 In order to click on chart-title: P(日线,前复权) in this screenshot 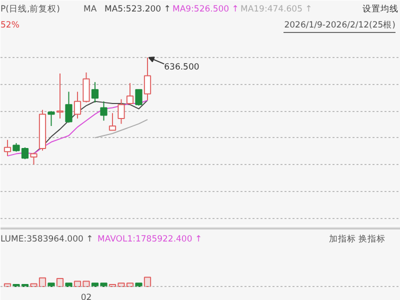, I will do `click(30, 9)`.